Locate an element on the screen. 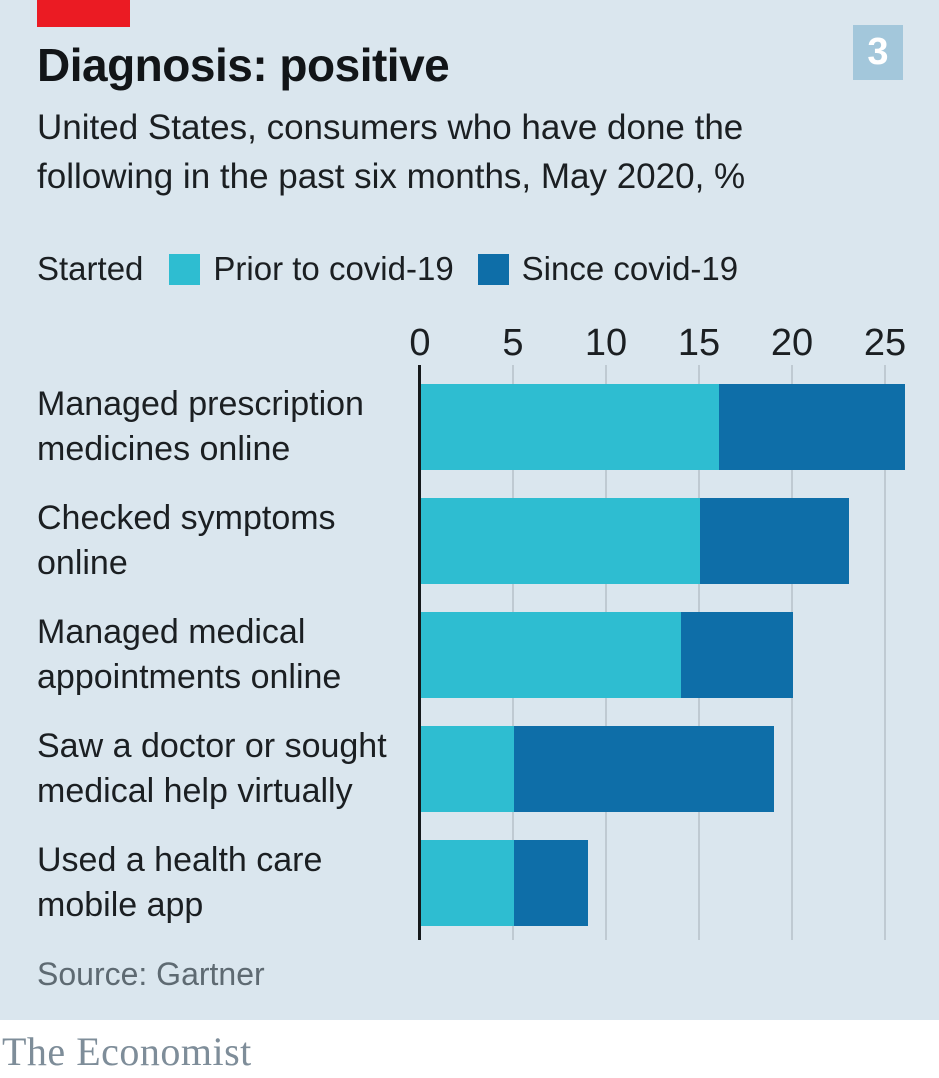 This screenshot has height=1078, width=939. x-tick-label: 0 is located at coordinates (420, 343).